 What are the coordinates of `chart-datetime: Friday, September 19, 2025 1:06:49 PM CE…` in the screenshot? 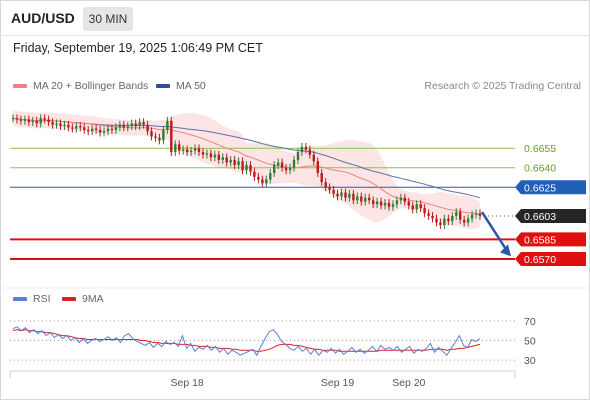 It's located at (138, 48).